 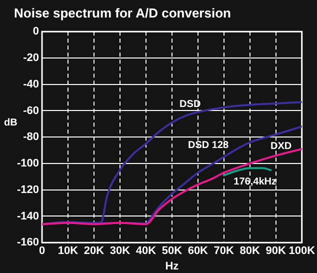 What do you see at coordinates (172, 266) in the screenshot?
I see `x-axis-title: Hz` at bounding box center [172, 266].